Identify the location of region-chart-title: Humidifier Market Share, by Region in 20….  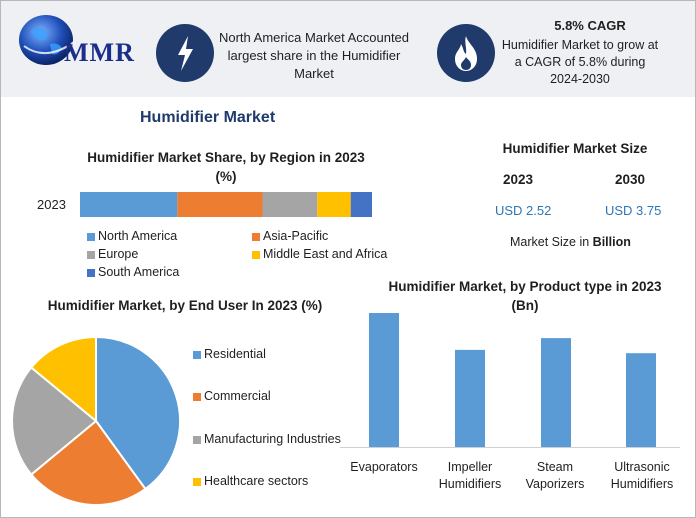
(226, 167).